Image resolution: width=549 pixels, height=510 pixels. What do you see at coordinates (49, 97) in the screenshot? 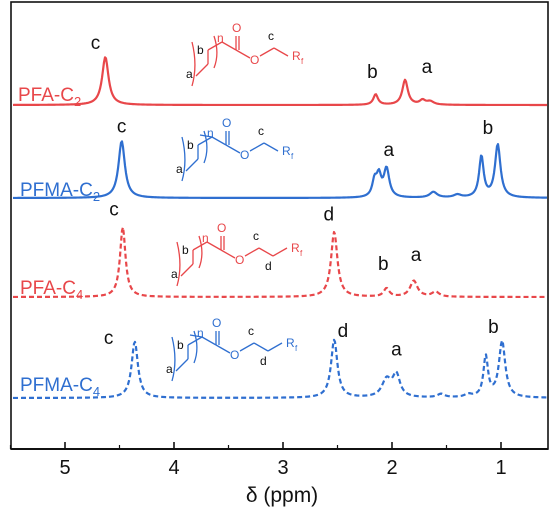
I see `series-label: PFA-C2` at bounding box center [49, 97].